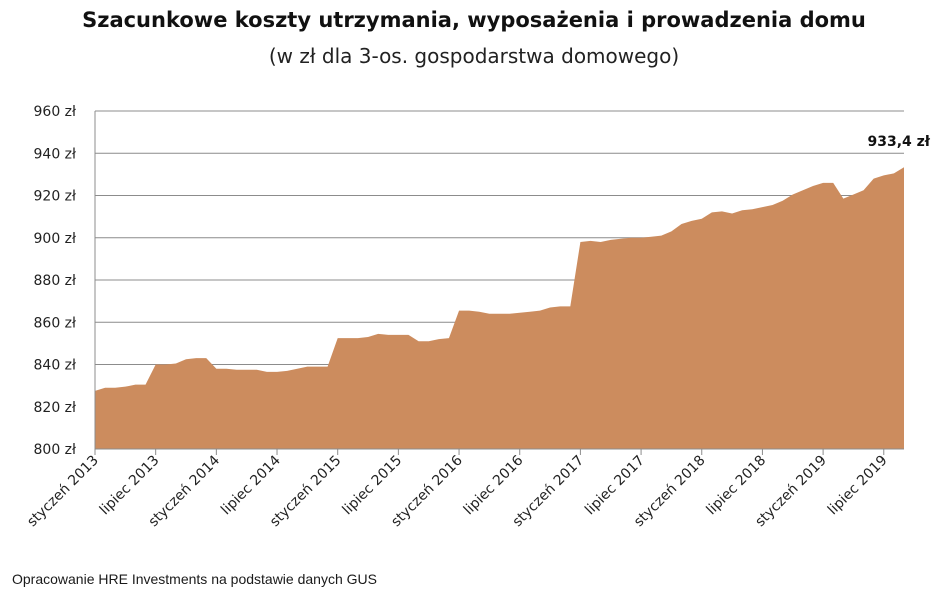 The width and height of the screenshot is (948, 593). Describe the element at coordinates (130, 486) in the screenshot. I see `x-tick-label: lipiec 2013` at that location.